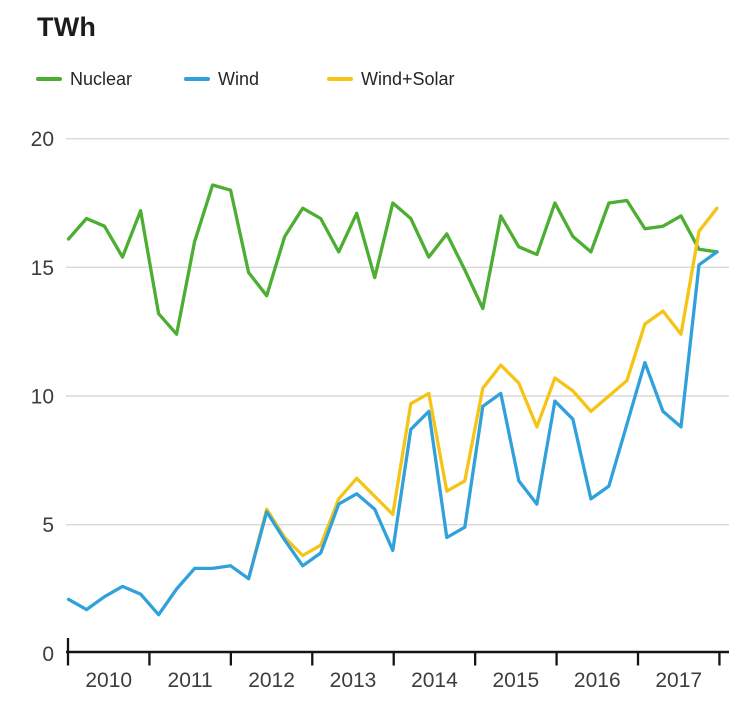 The image size is (755, 709). I want to click on x-tick-label-2010: 2010, so click(108, 680).